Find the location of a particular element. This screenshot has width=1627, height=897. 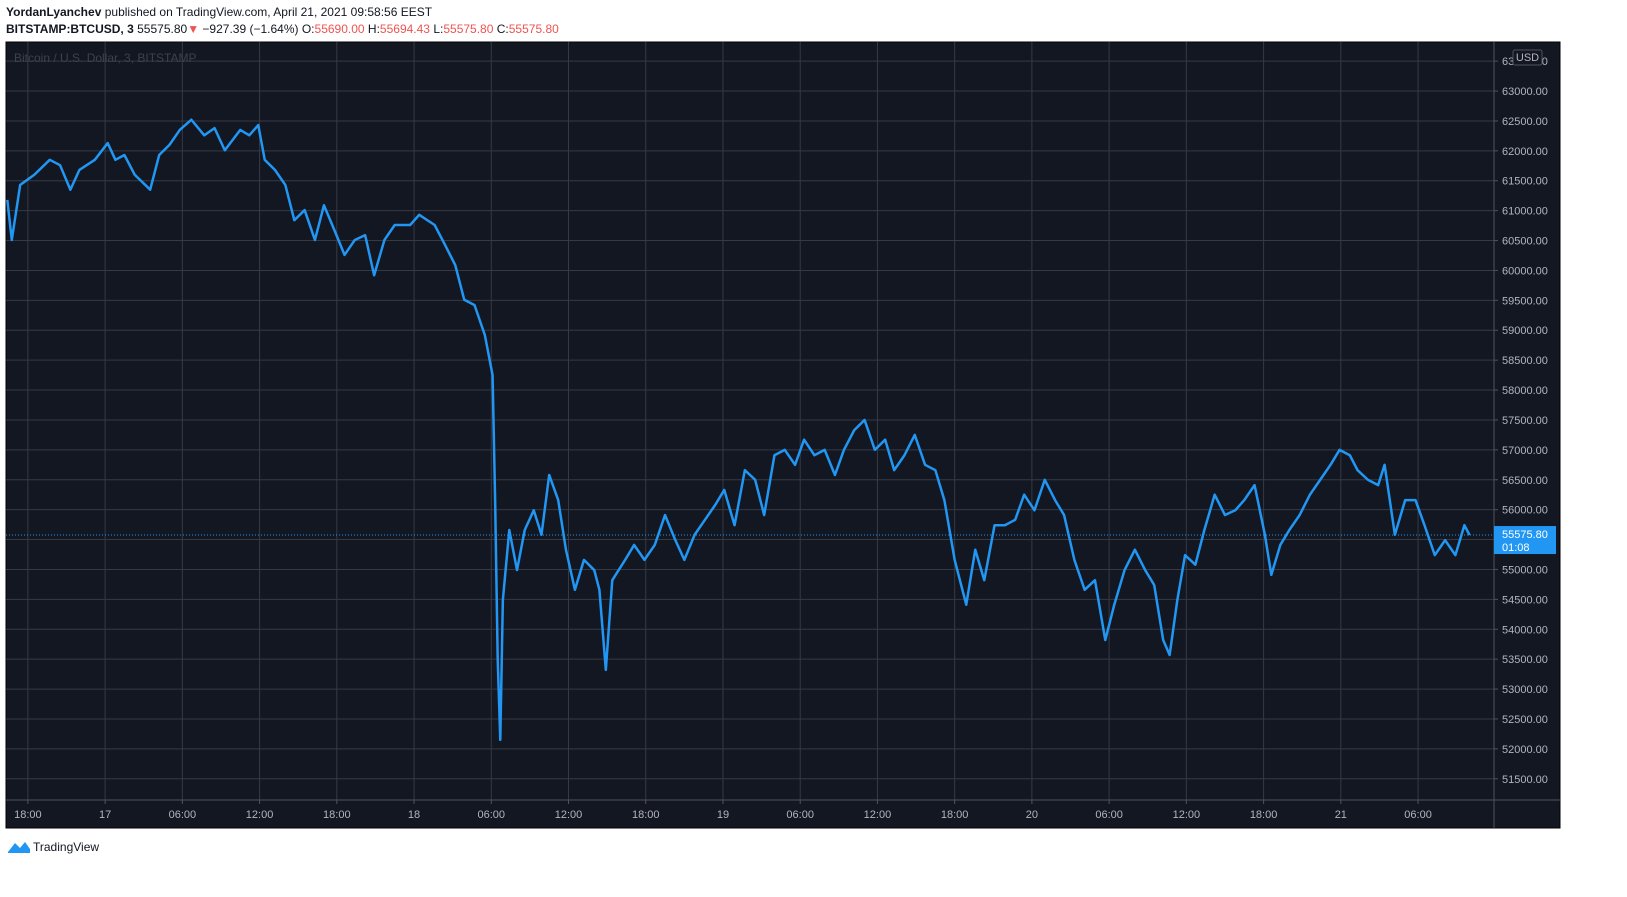

close-label: C: is located at coordinates (503, 29).